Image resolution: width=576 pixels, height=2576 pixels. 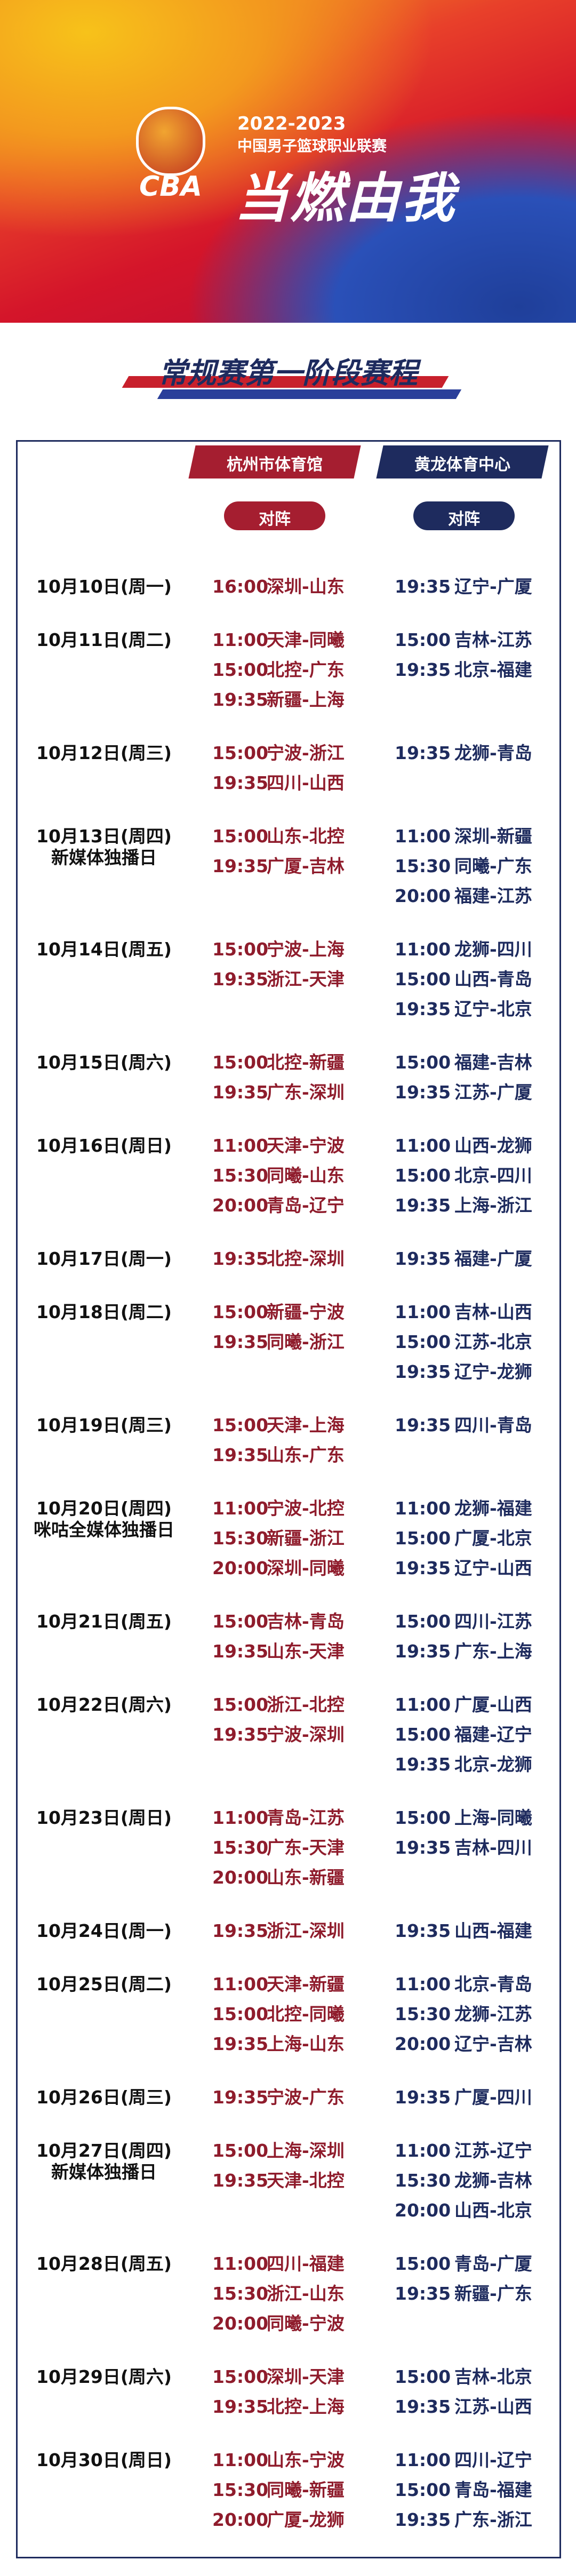 What do you see at coordinates (493, 639) in the screenshot?
I see `game-match: 吉林-江苏` at bounding box center [493, 639].